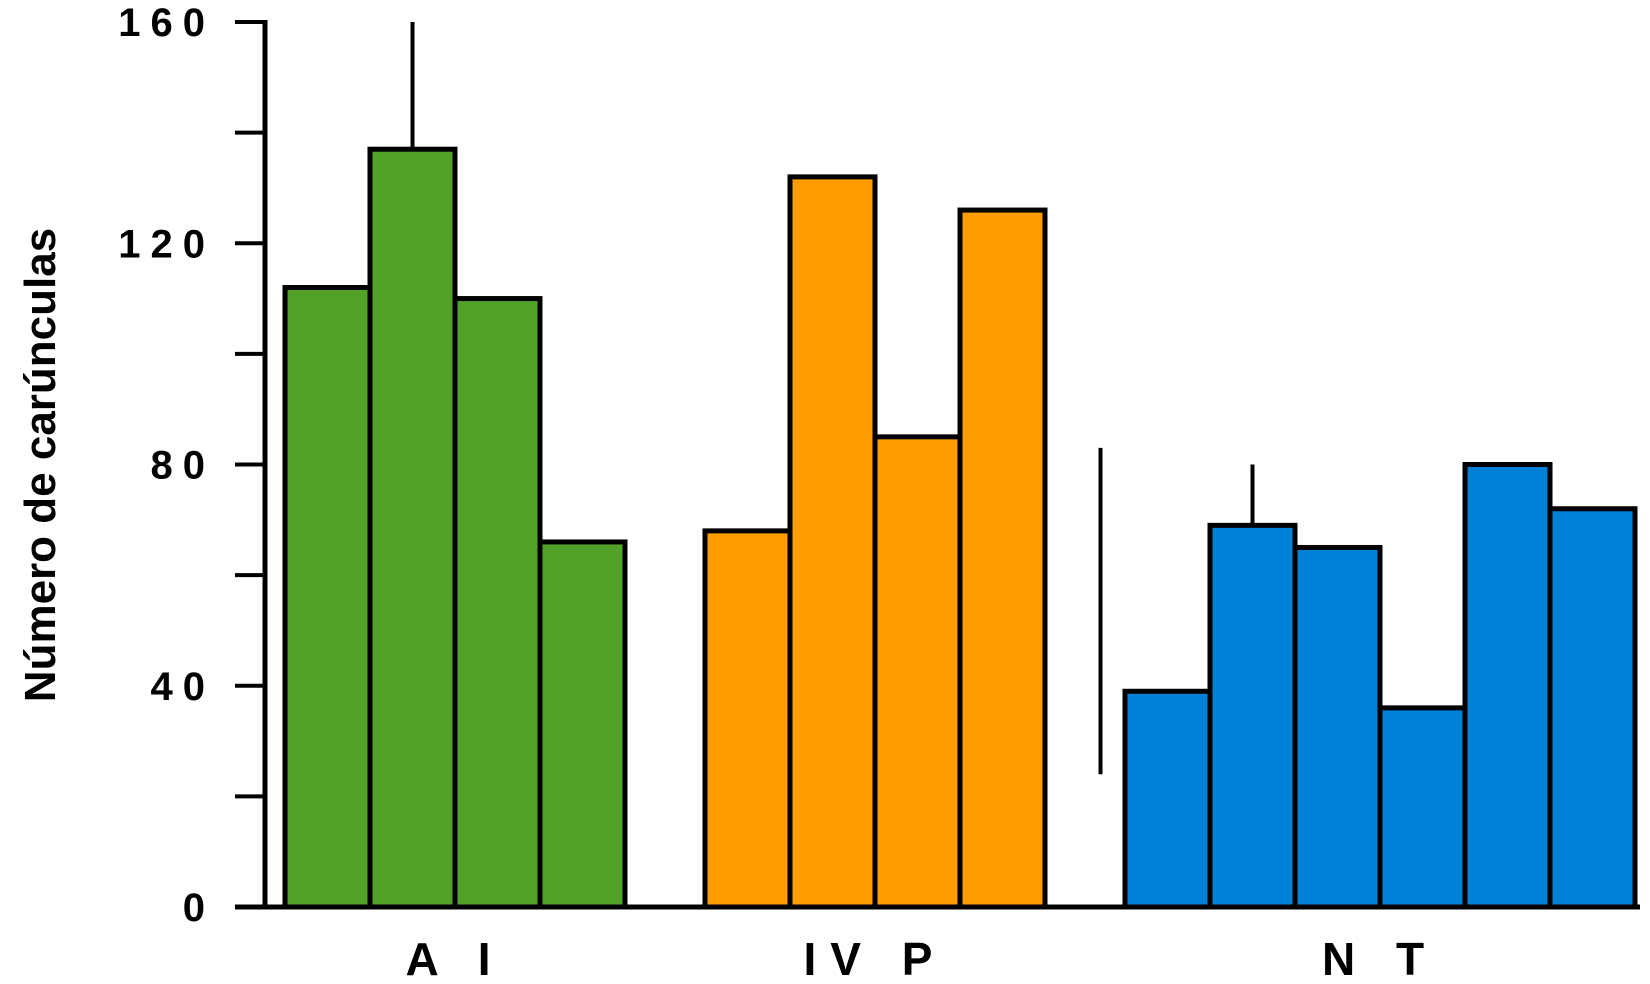 The image size is (1650, 984). I want to click on category-label-1: IV P, so click(875, 958).